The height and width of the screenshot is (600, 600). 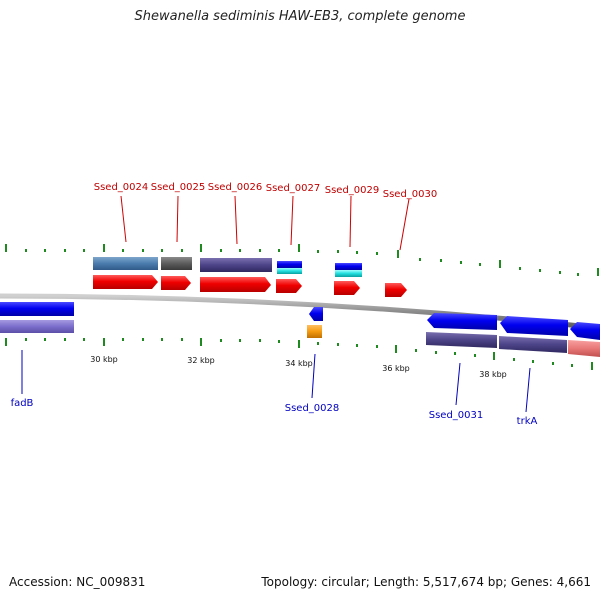 I want to click on accession-text: Accession: NC_009831, so click(x=77, y=582).